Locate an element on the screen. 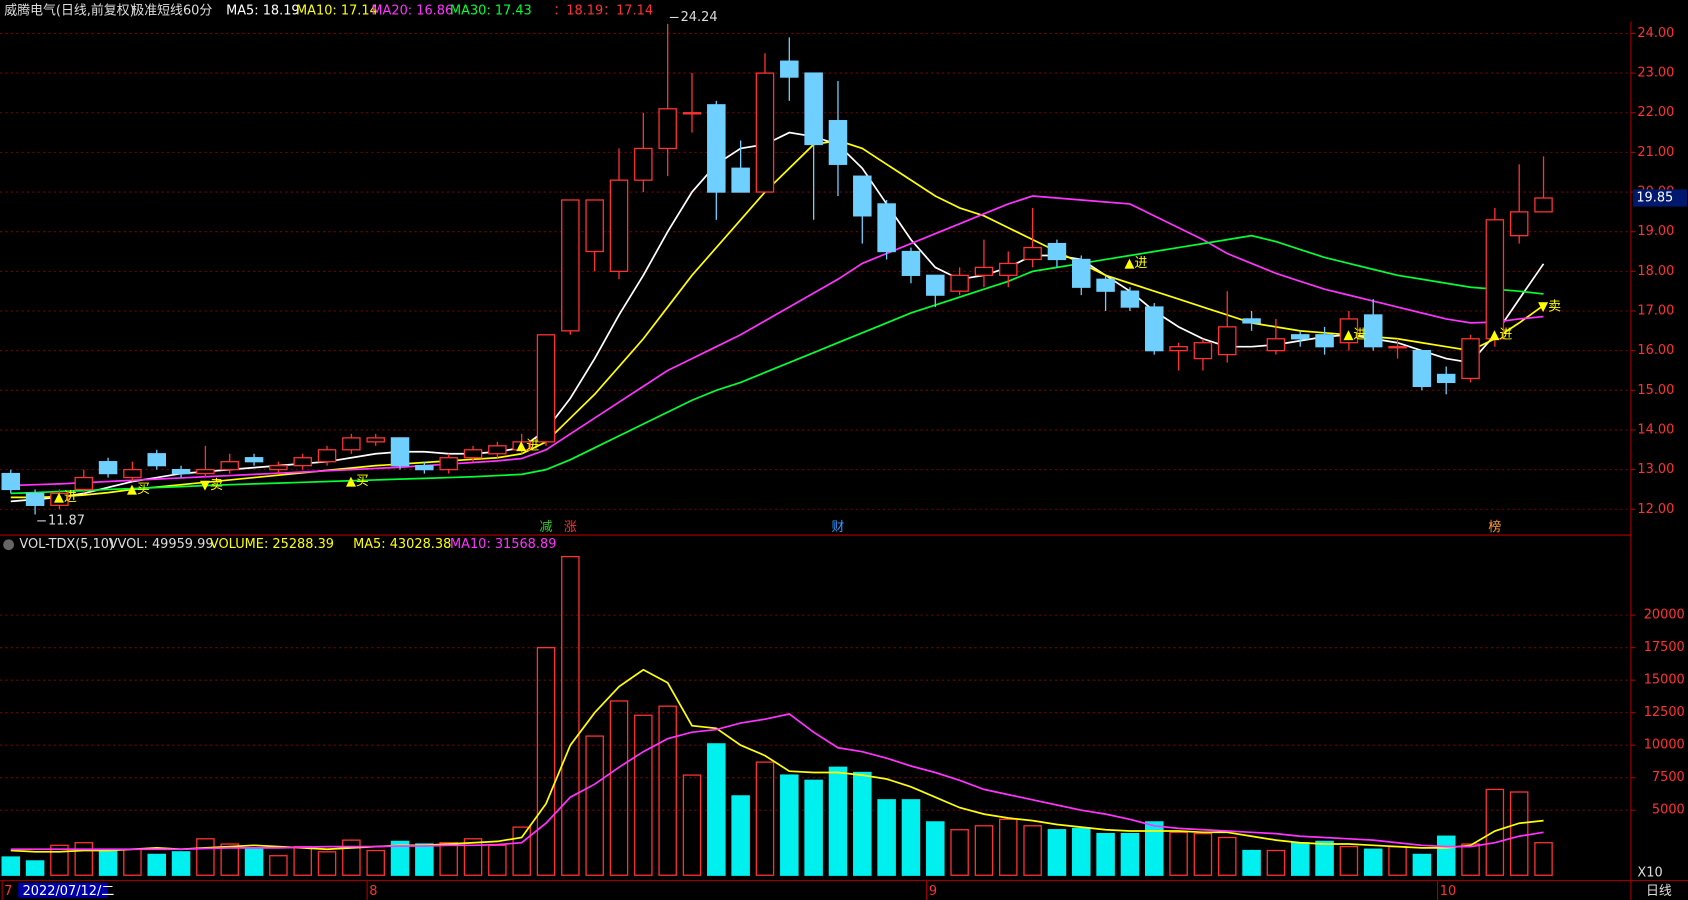  legend-entry: MA10: 17.14 is located at coordinates (337, 10).